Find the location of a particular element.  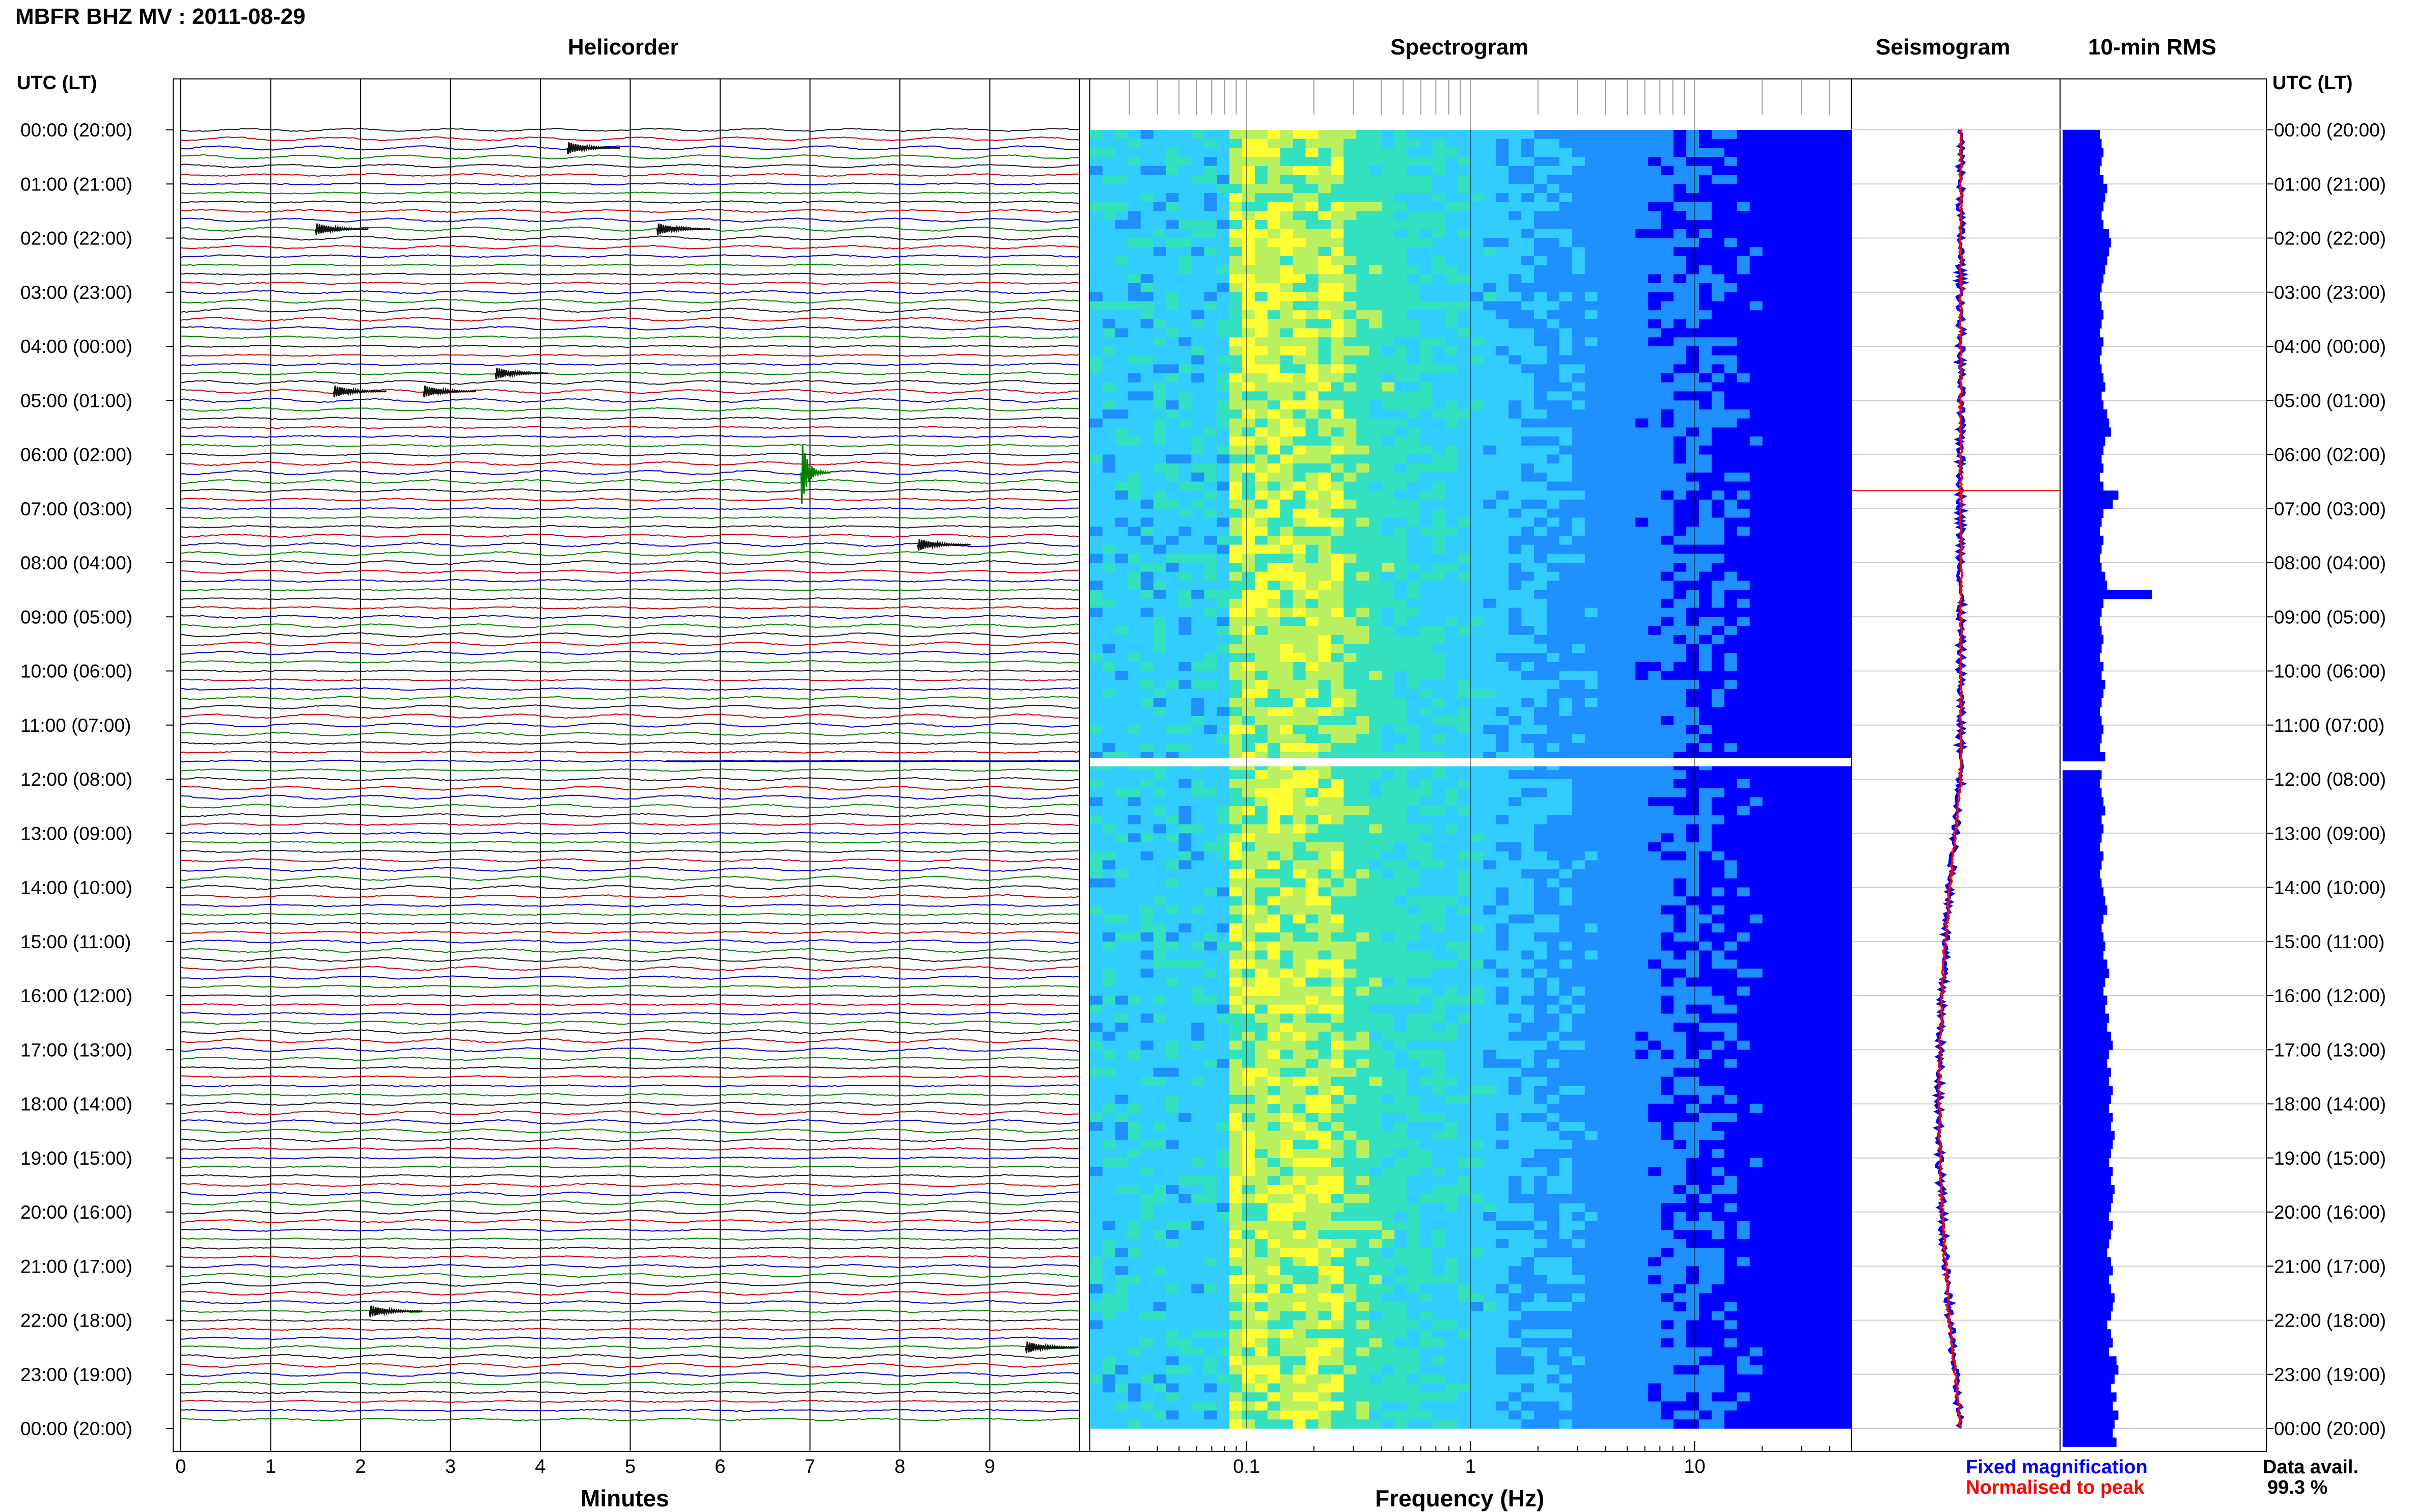

minutes-tick-label: 1 is located at coordinates (270, 1466).